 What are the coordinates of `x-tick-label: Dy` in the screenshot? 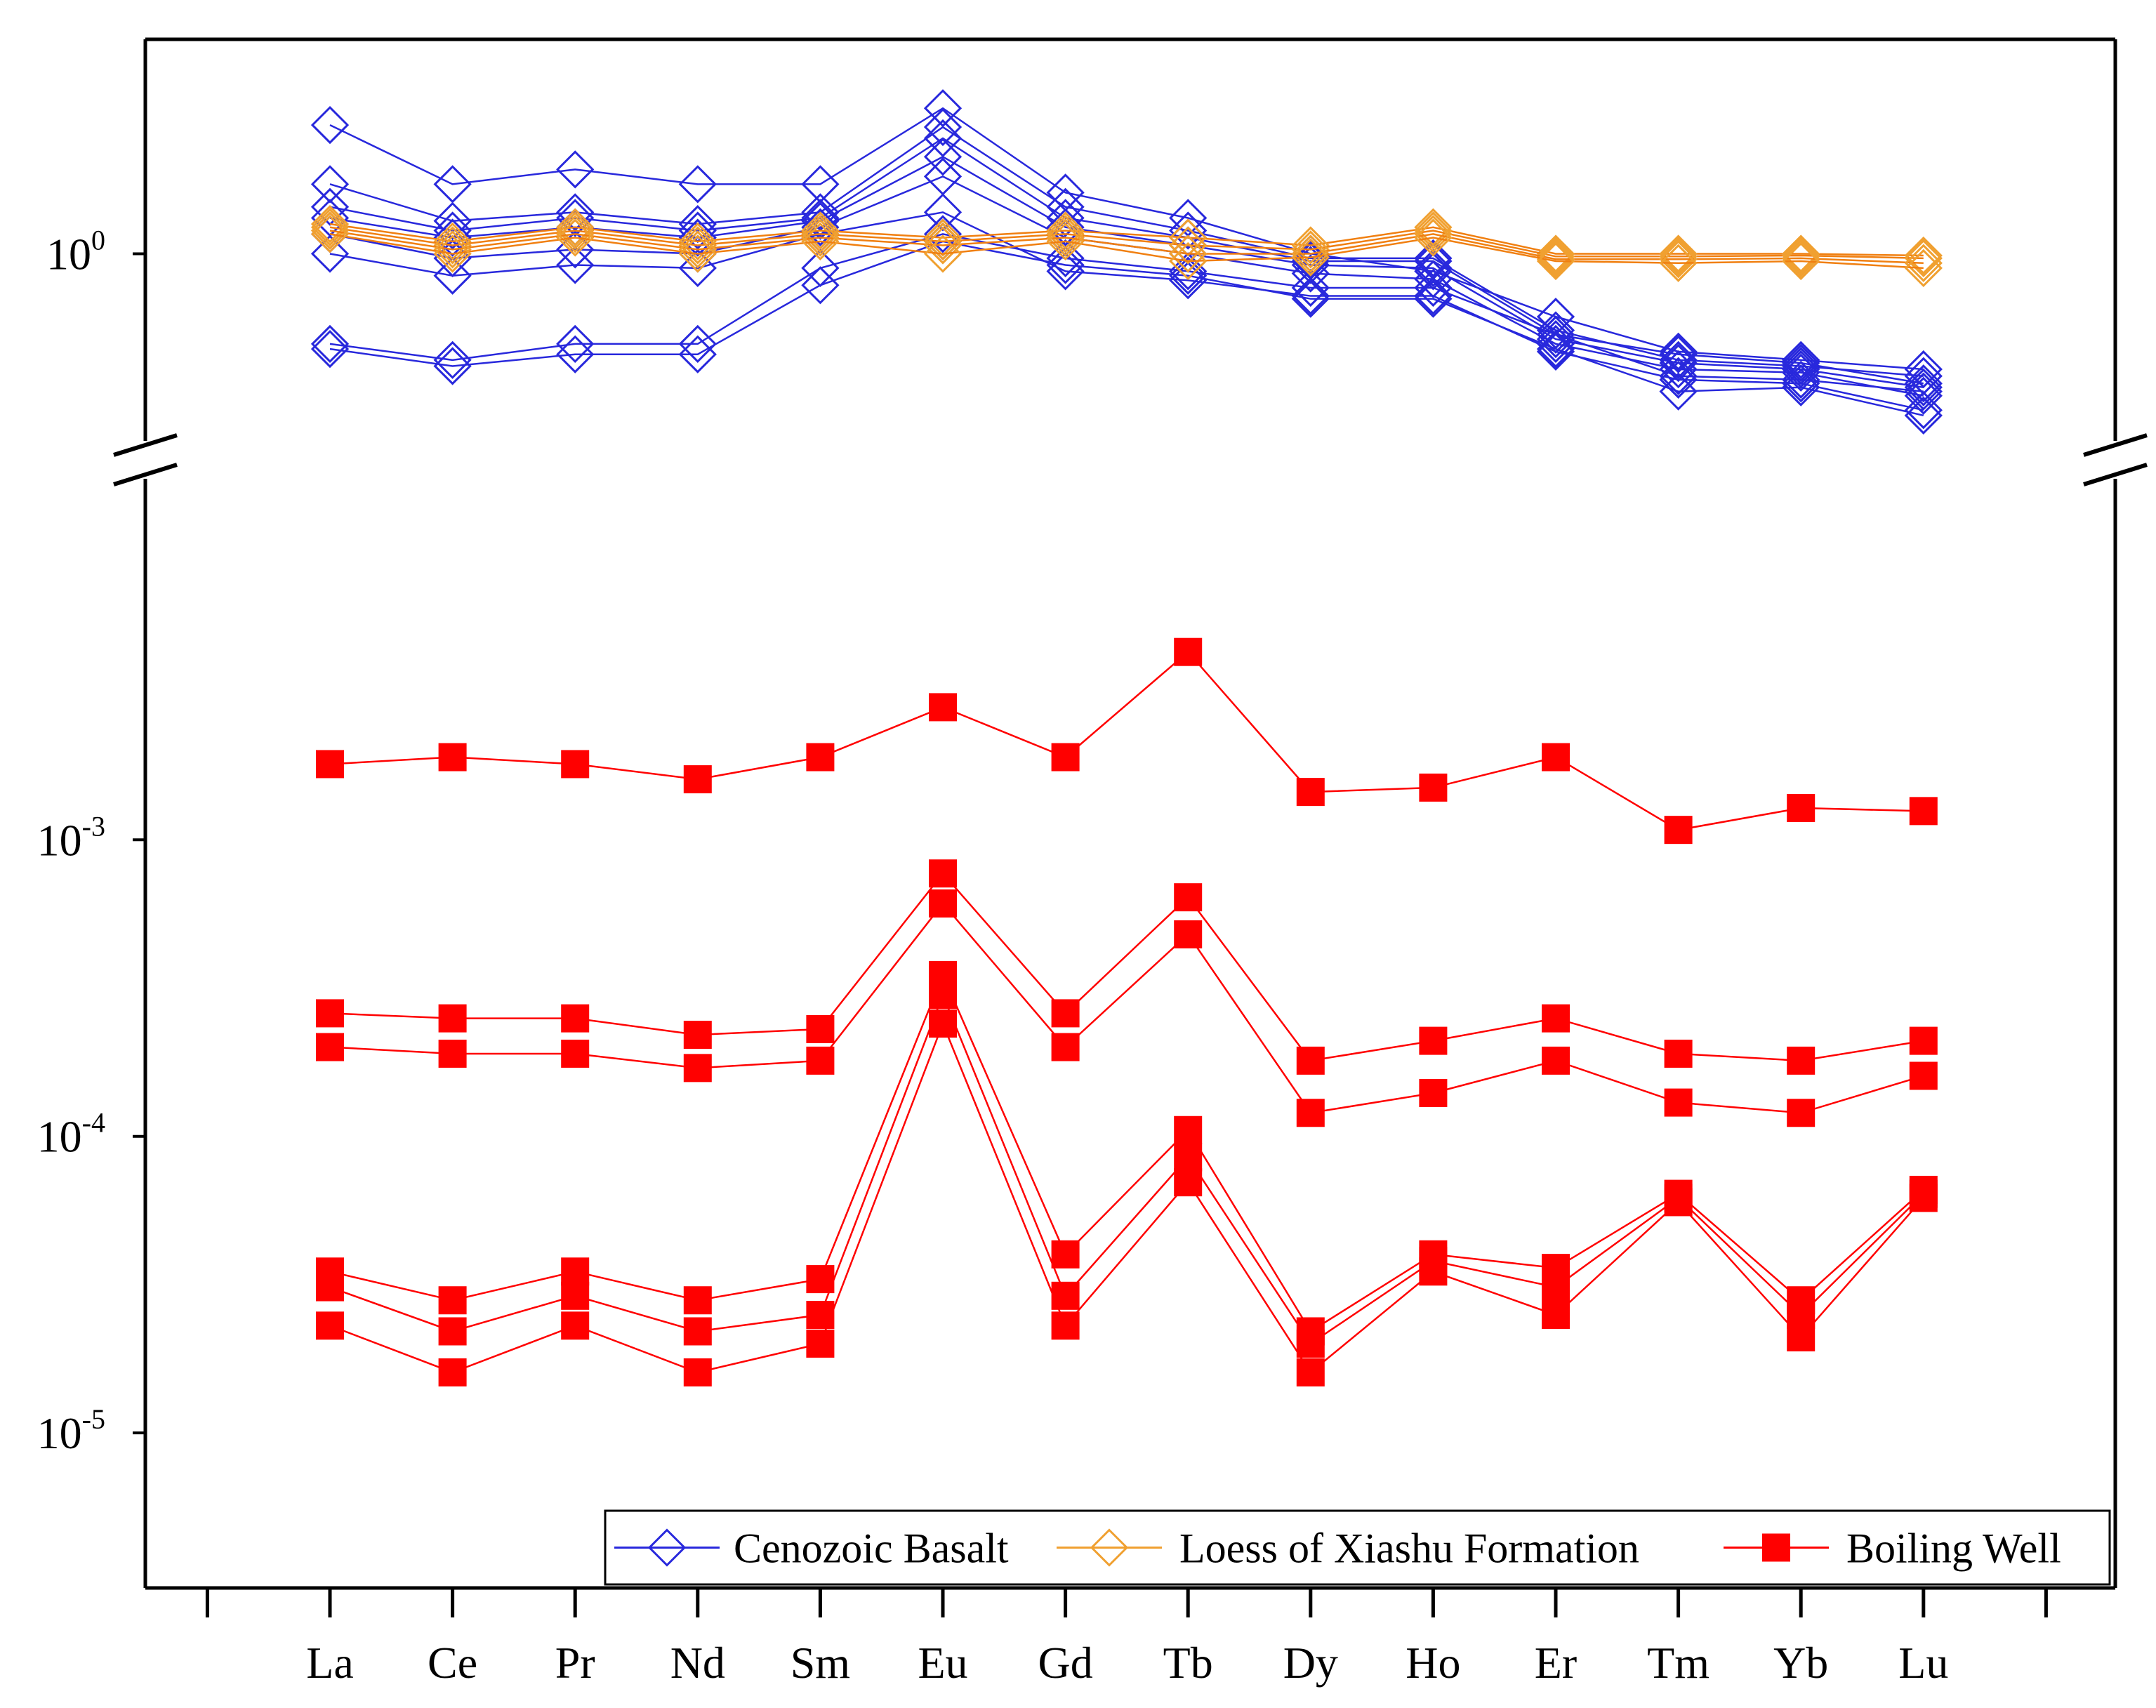 It's located at (1310, 1663).